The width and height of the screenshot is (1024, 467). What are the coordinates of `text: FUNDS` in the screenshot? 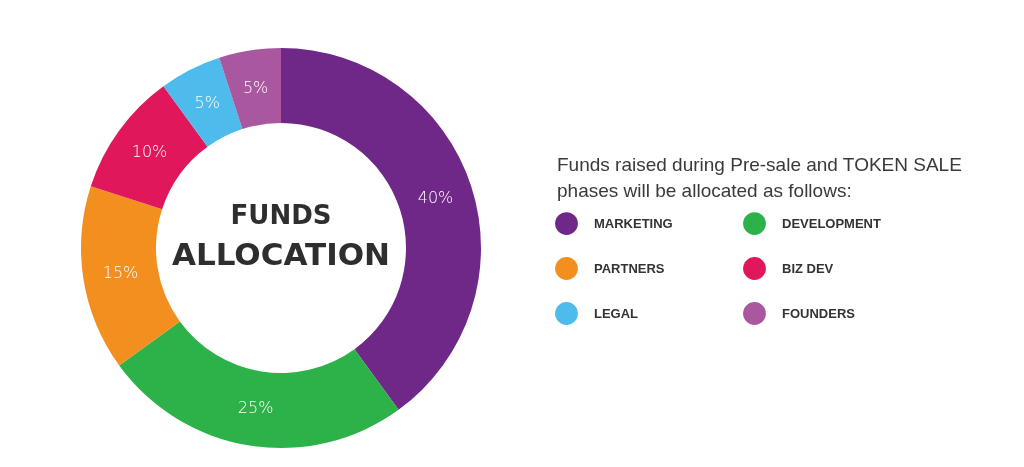 It's located at (281, 215).